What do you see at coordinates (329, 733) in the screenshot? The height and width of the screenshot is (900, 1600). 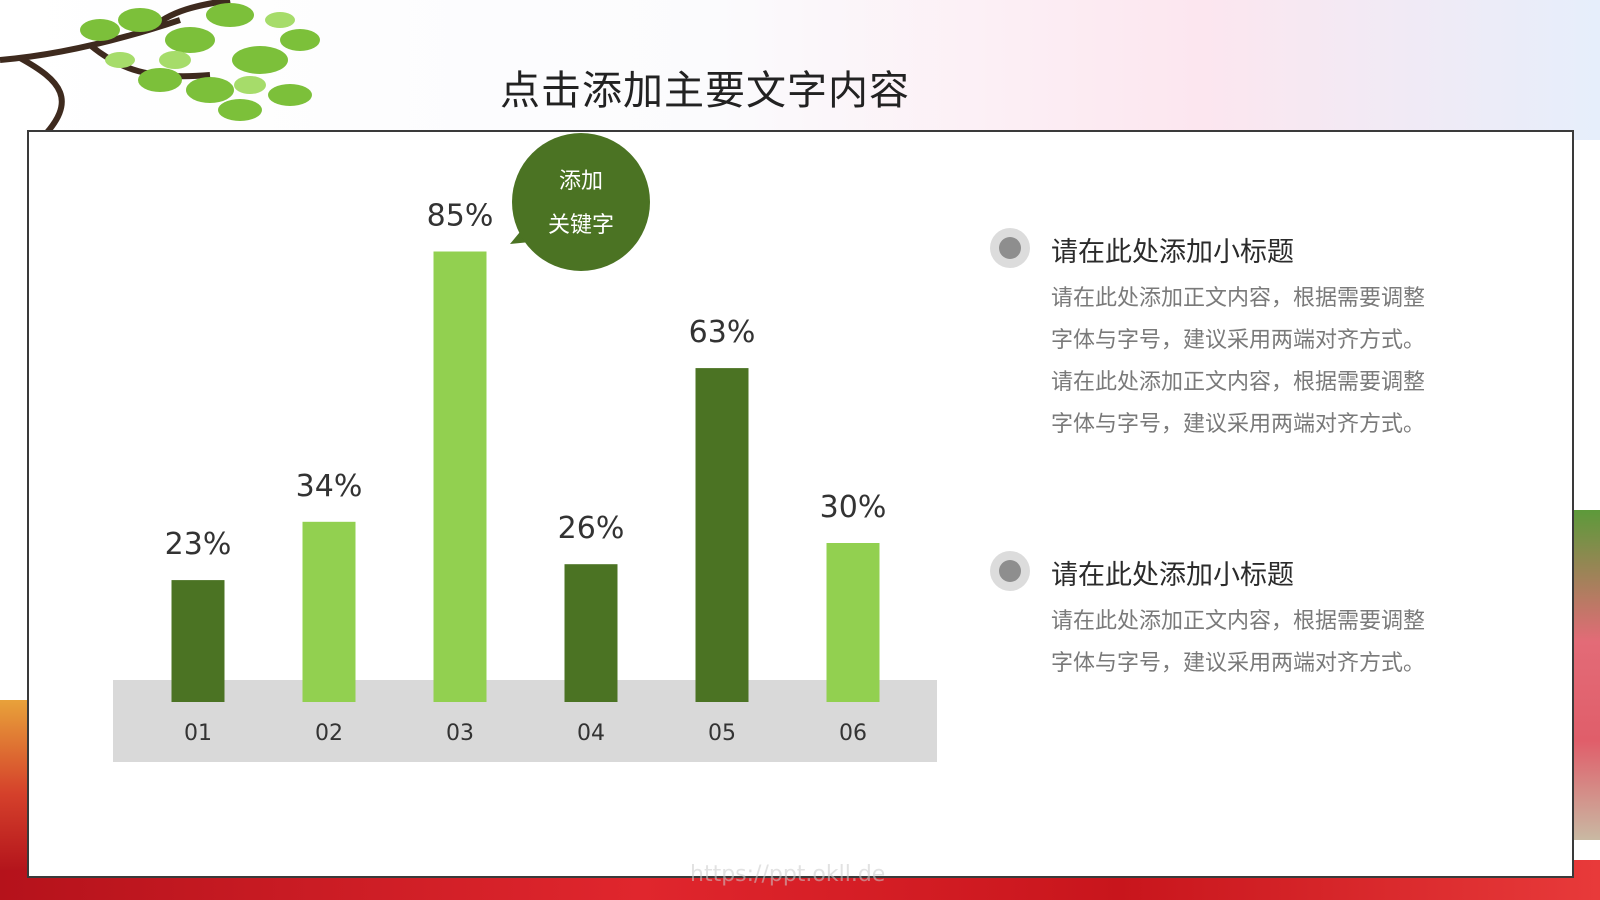 I see `category-label-02: 02` at bounding box center [329, 733].